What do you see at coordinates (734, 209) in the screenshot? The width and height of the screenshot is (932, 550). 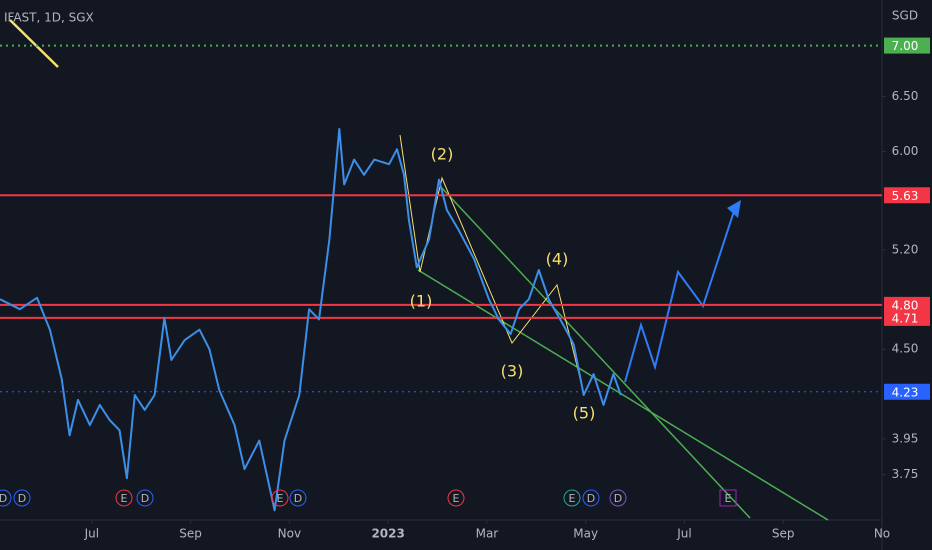 I see `projection-arrow` at bounding box center [734, 209].